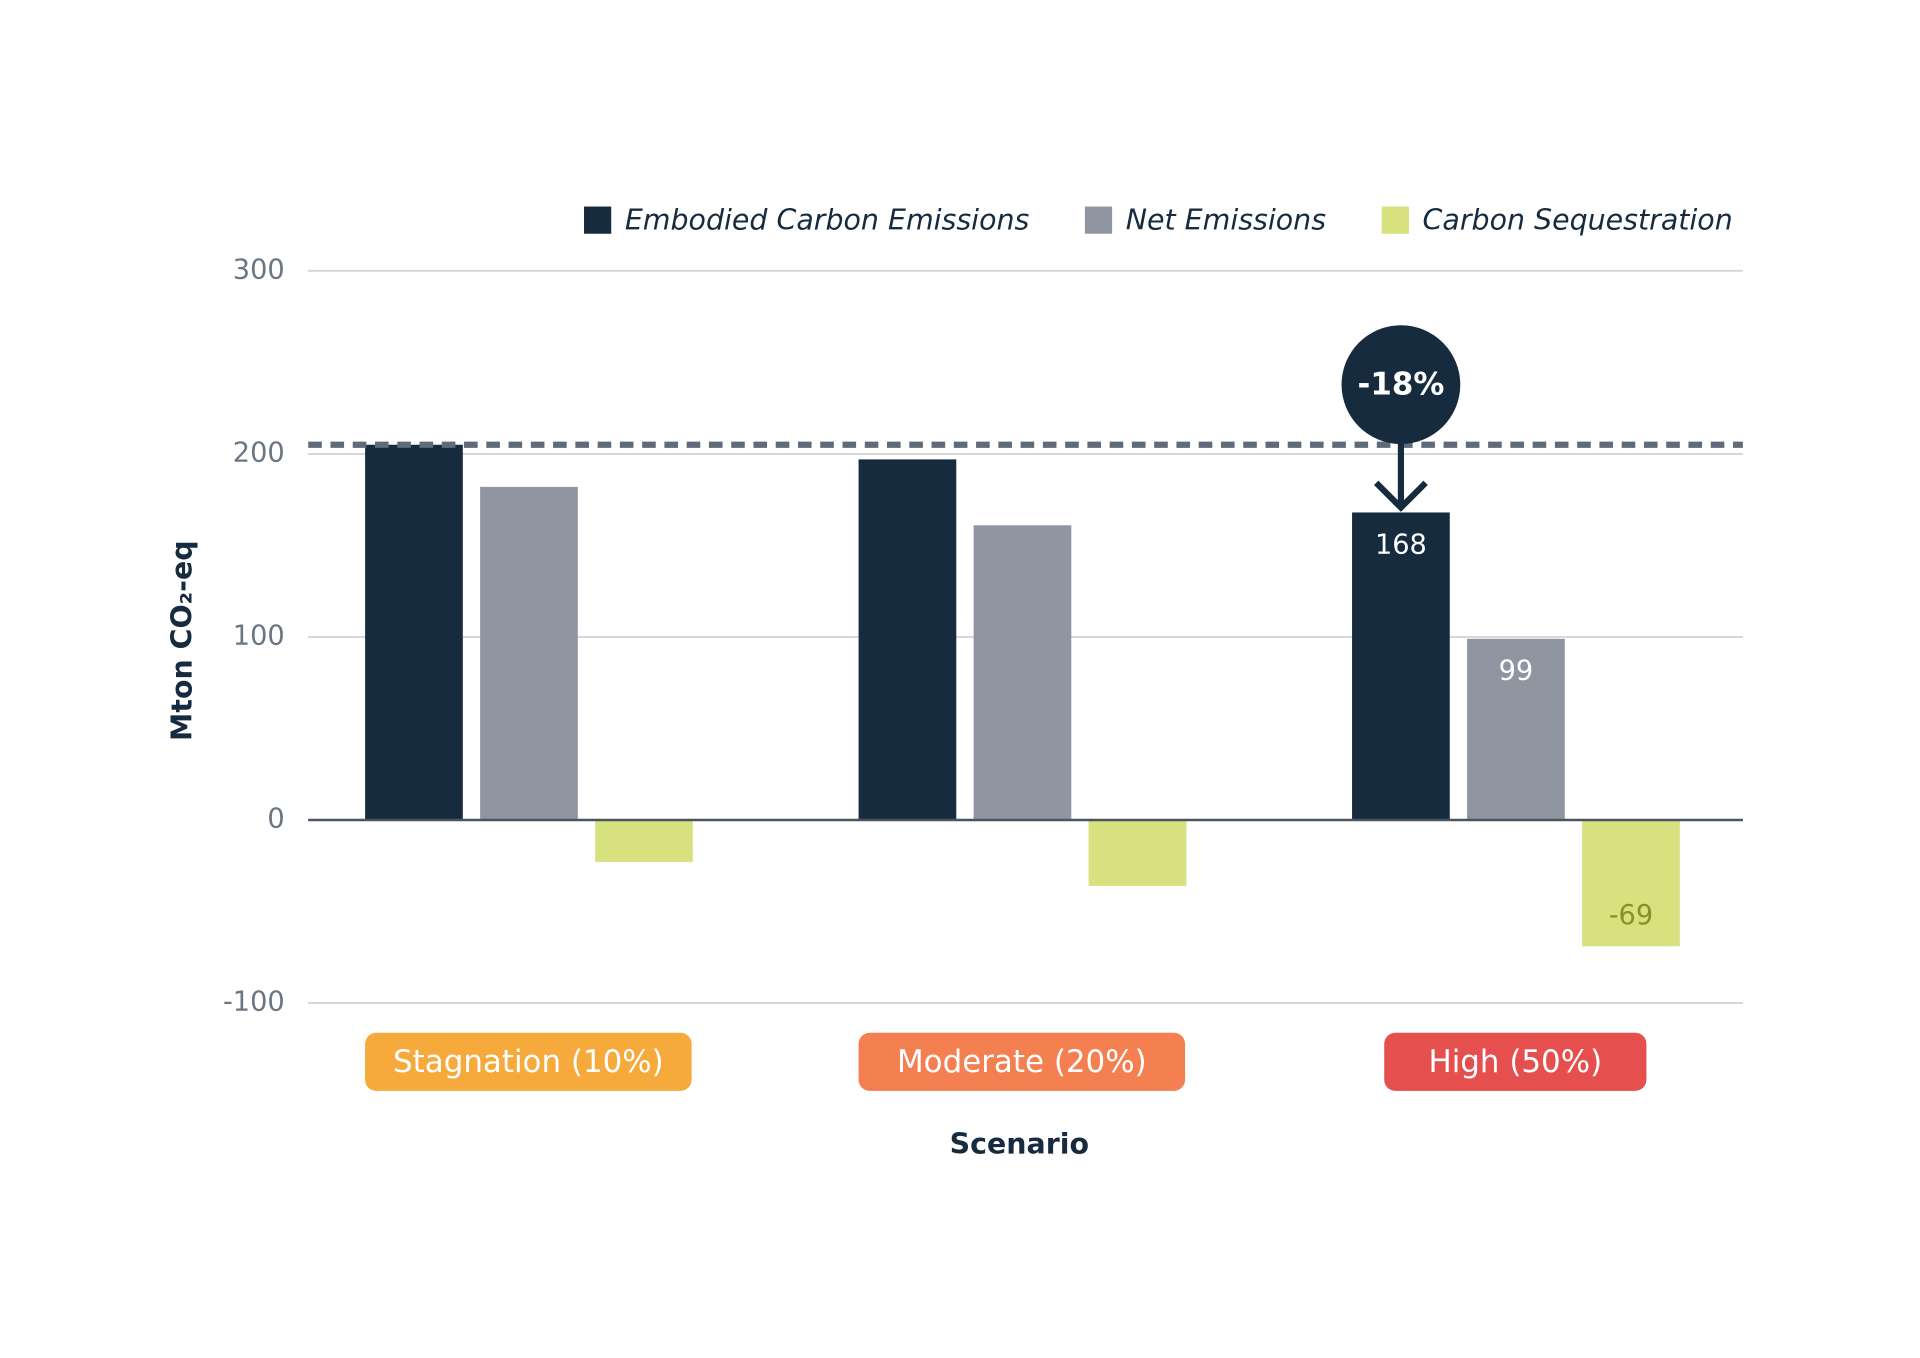 This screenshot has width=1920, height=1358. I want to click on annotation-circle, so click(1401, 385).